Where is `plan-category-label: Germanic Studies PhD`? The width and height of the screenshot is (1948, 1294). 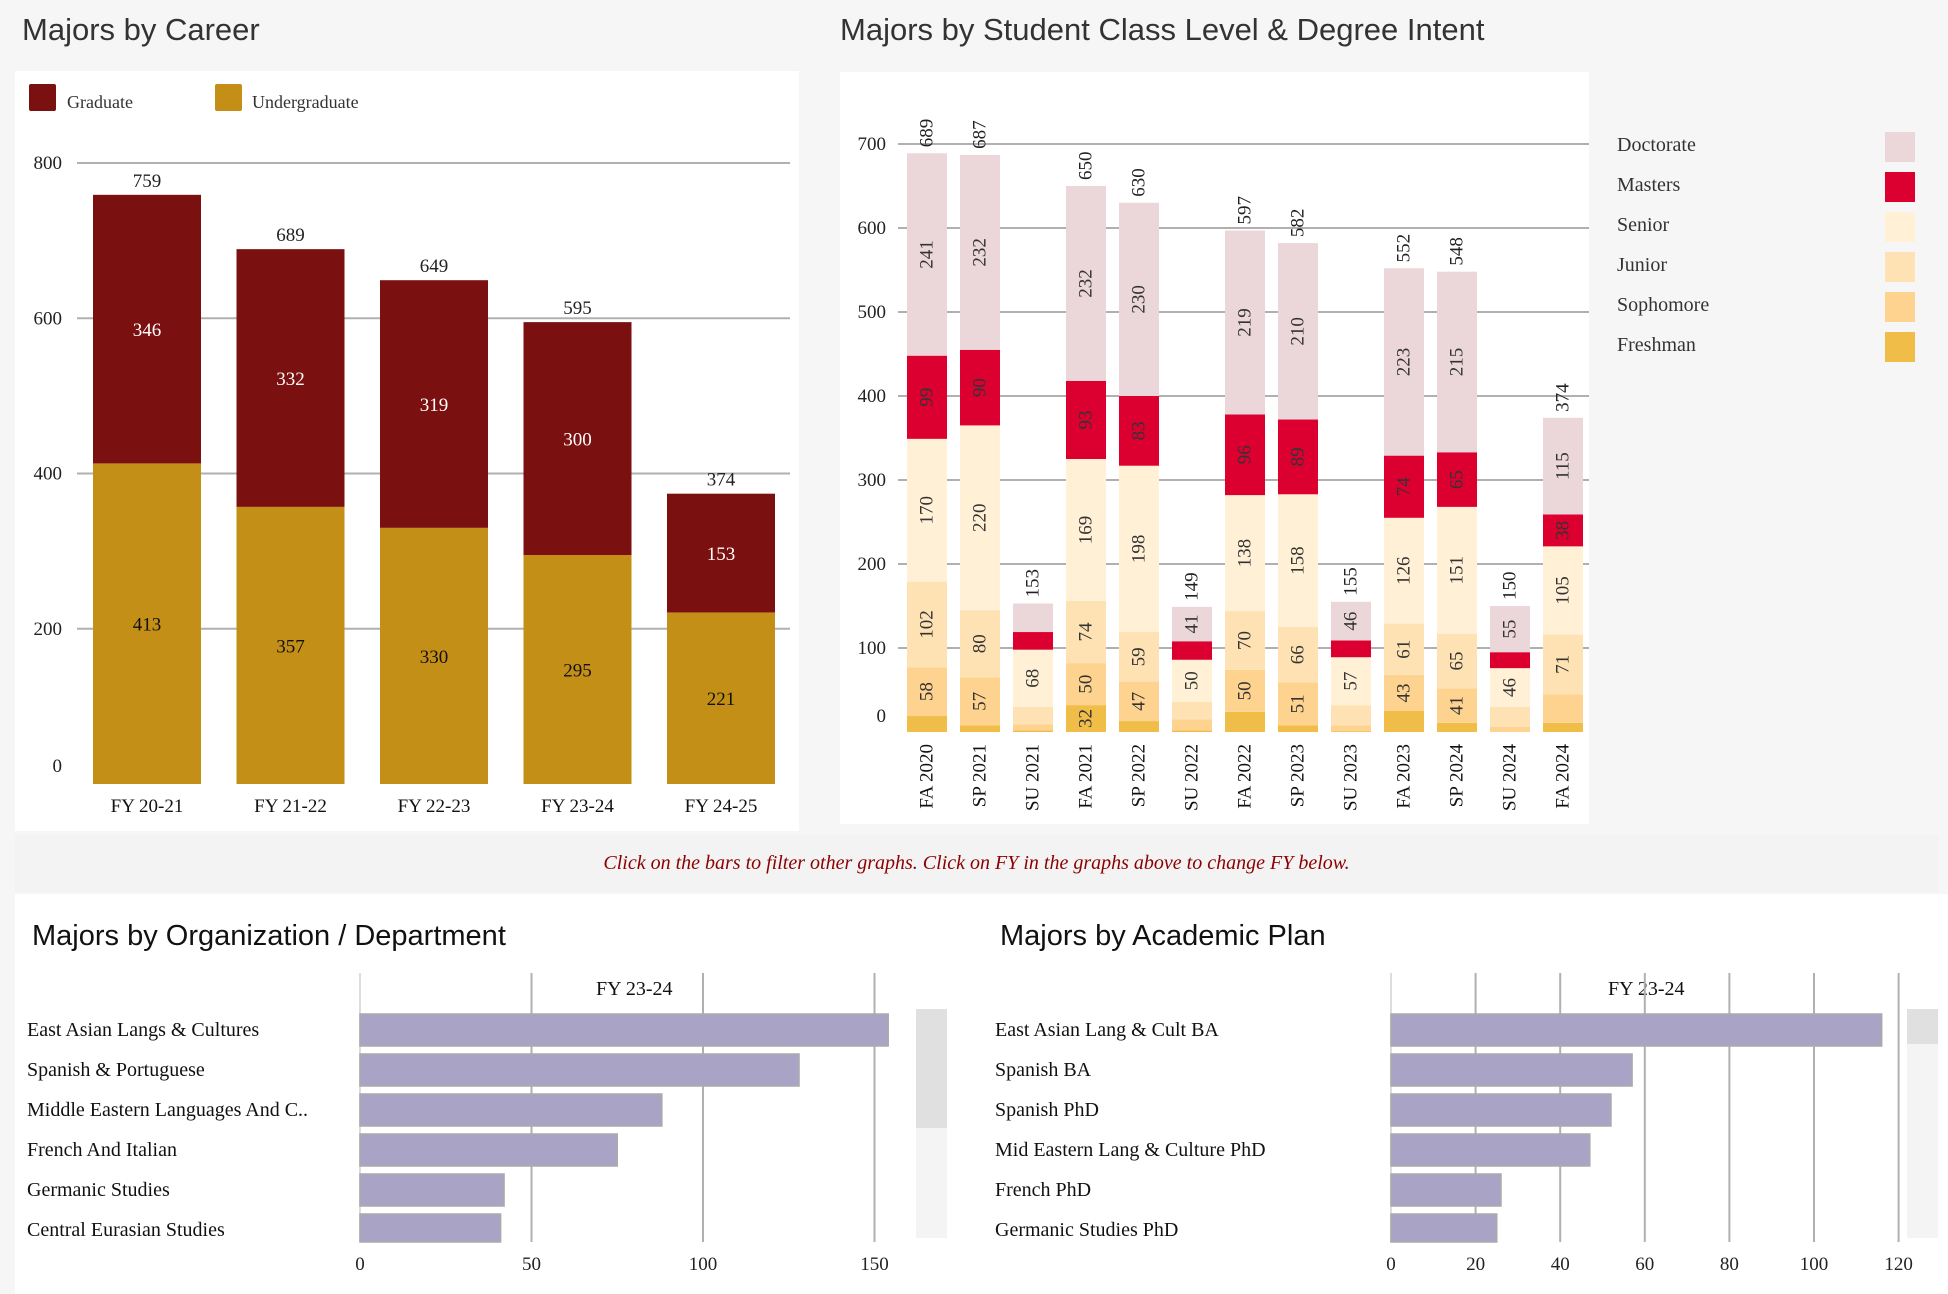
plan-category-label: Germanic Studies PhD is located at coordinates (1087, 1230).